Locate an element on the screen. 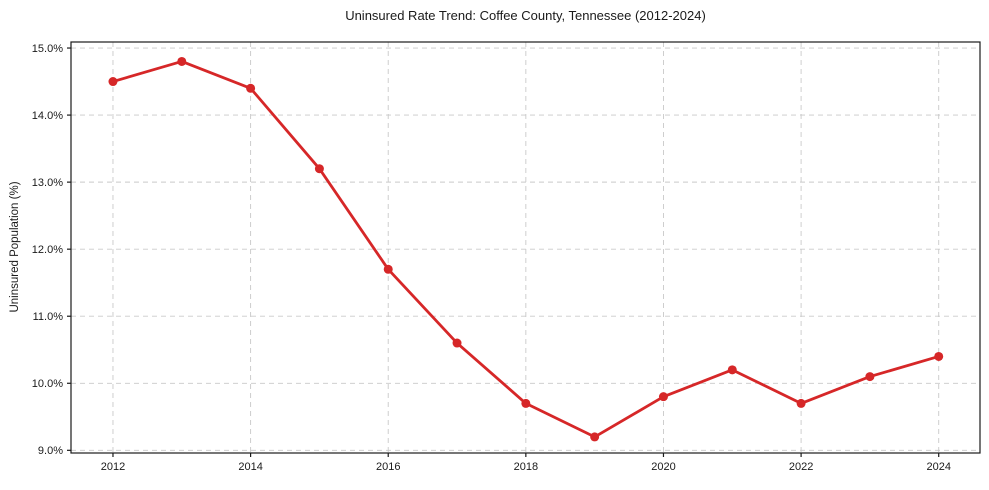 The height and width of the screenshot is (490, 989). y-tick-label: 11.0% is located at coordinates (48, 317).